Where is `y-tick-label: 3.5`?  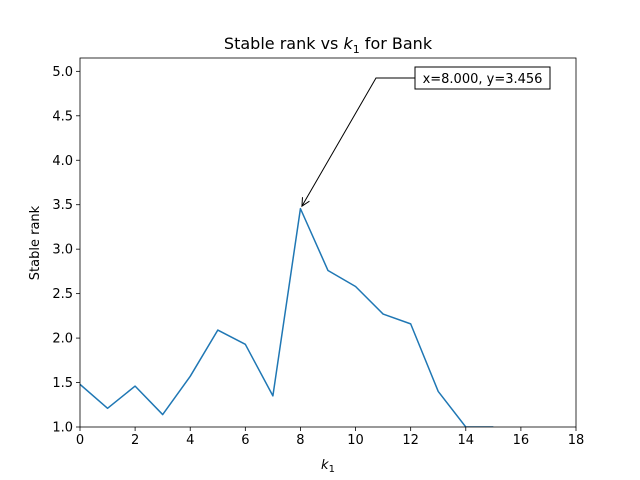
y-tick-label: 3.5 is located at coordinates (62, 205).